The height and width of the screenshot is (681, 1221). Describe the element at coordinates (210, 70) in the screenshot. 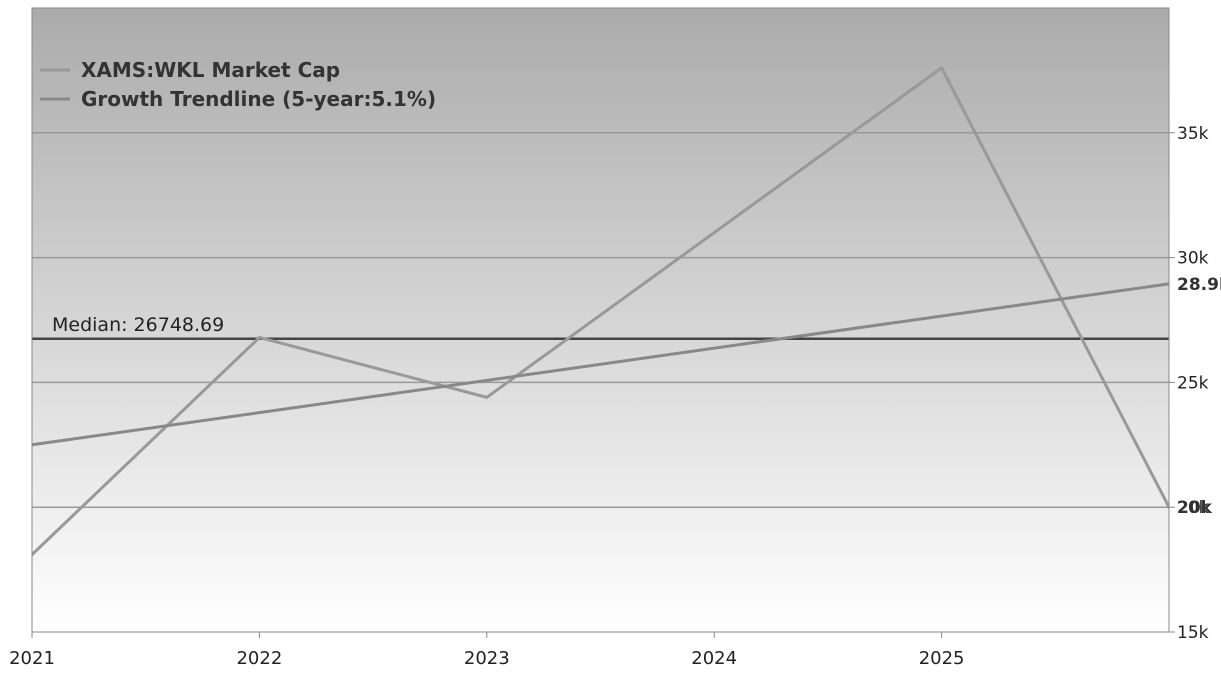

I see `legend-label-0: XAMS:WKL Market Cap` at that location.